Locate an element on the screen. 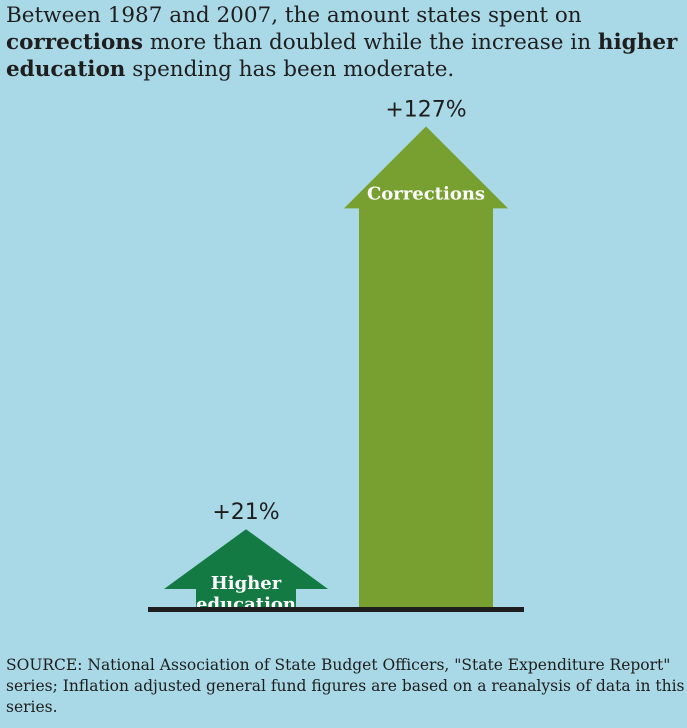  value-label-corrections: +127% is located at coordinates (425, 109).